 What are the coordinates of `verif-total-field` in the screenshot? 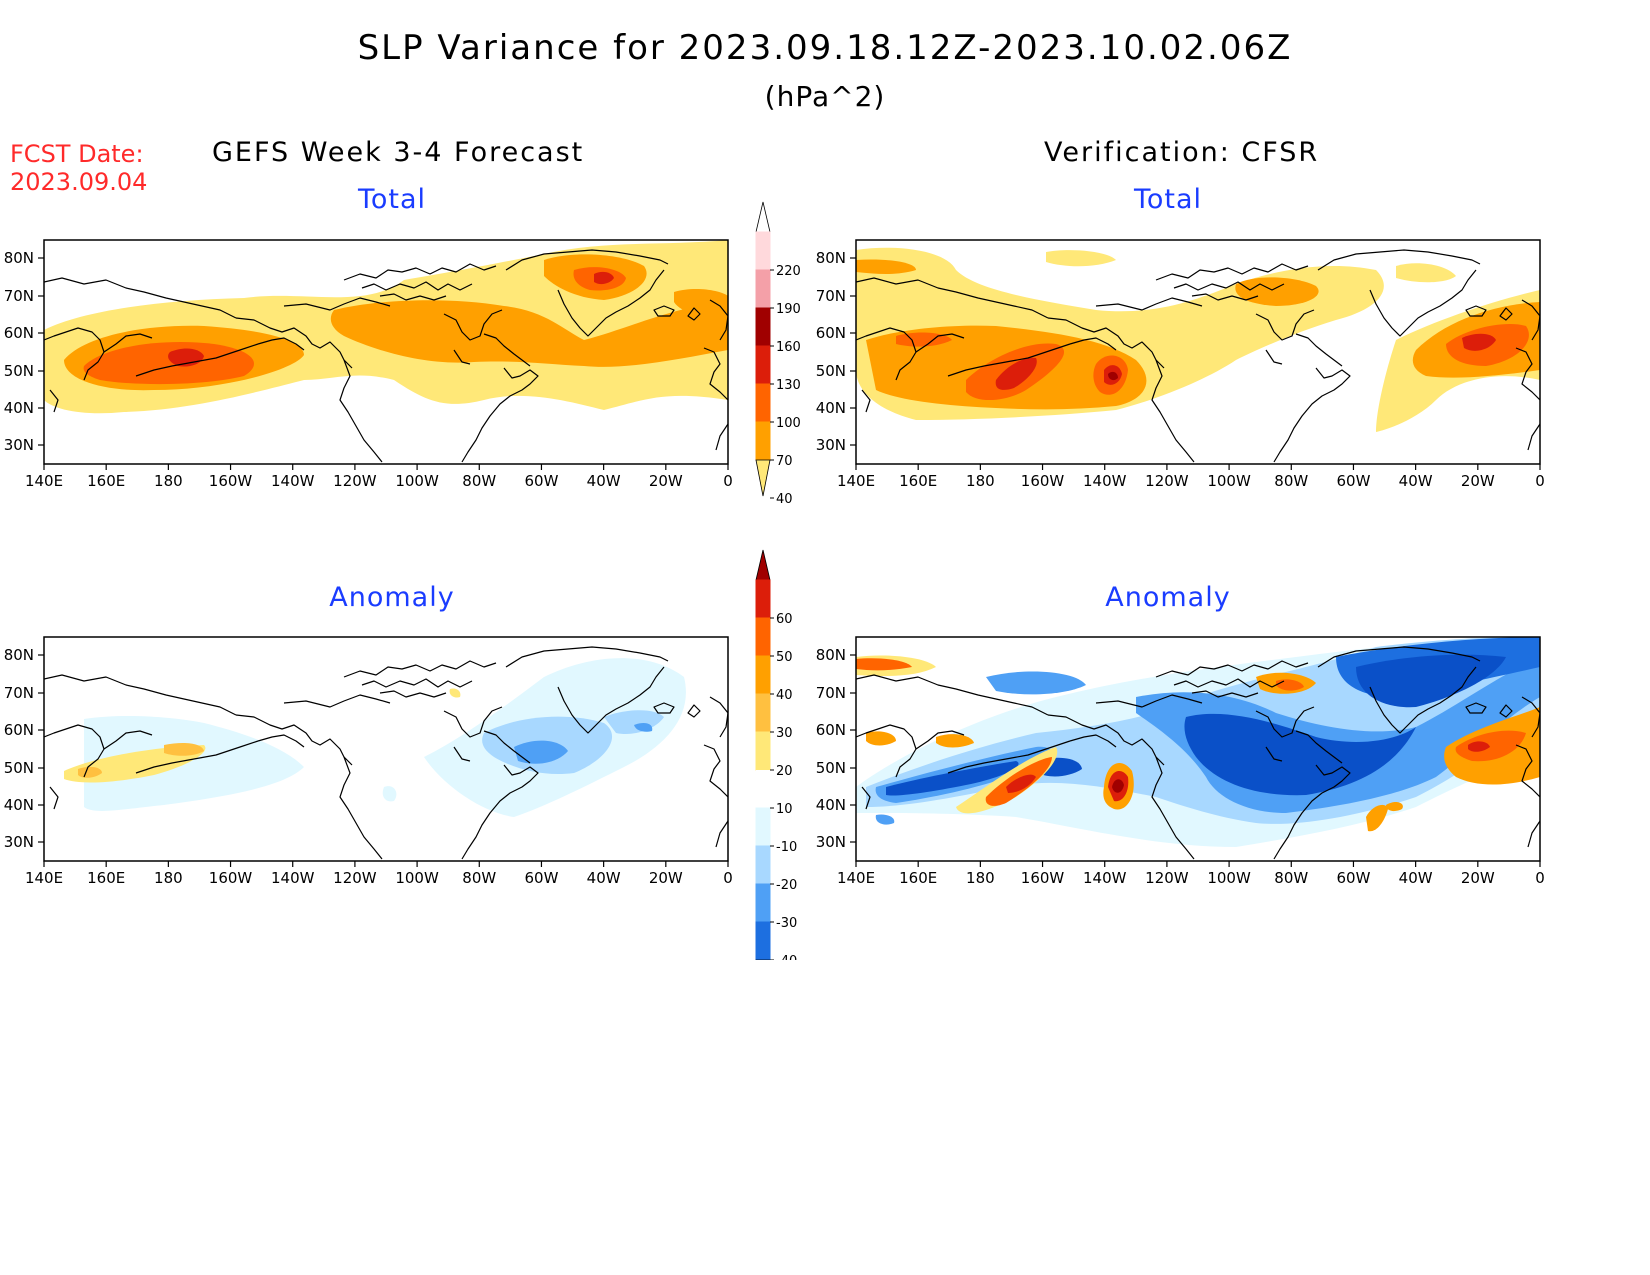 It's located at (1198, 352).